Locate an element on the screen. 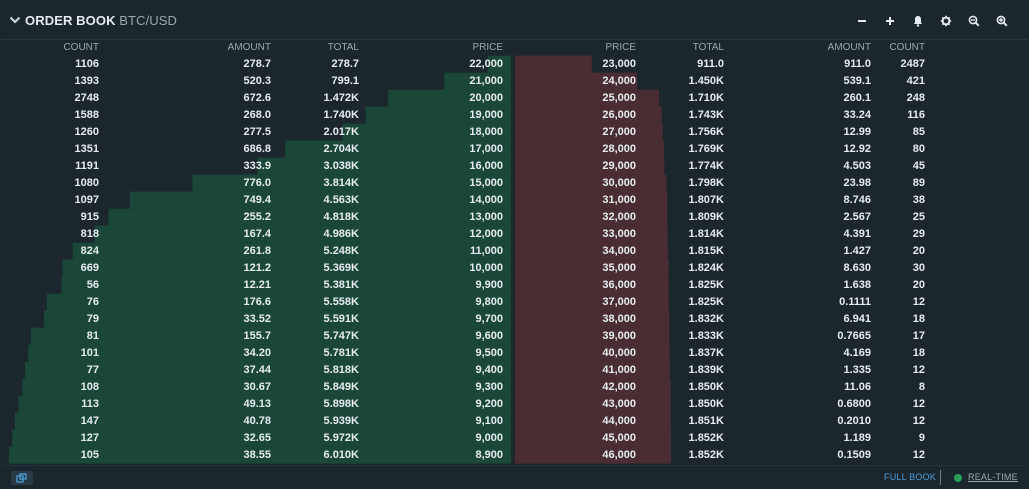 The height and width of the screenshot is (489, 1029). bid-price: 20,000 is located at coordinates (486, 97).